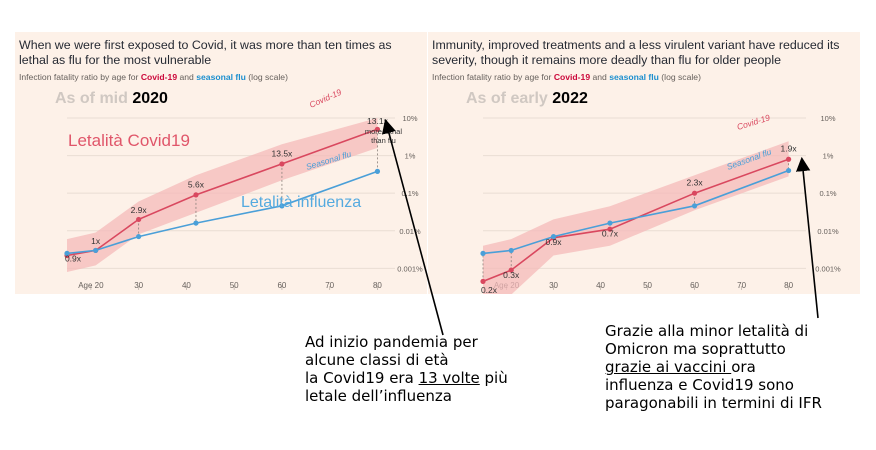 The width and height of the screenshot is (876, 450). I want to click on ratio-label: 0.7x, so click(610, 234).